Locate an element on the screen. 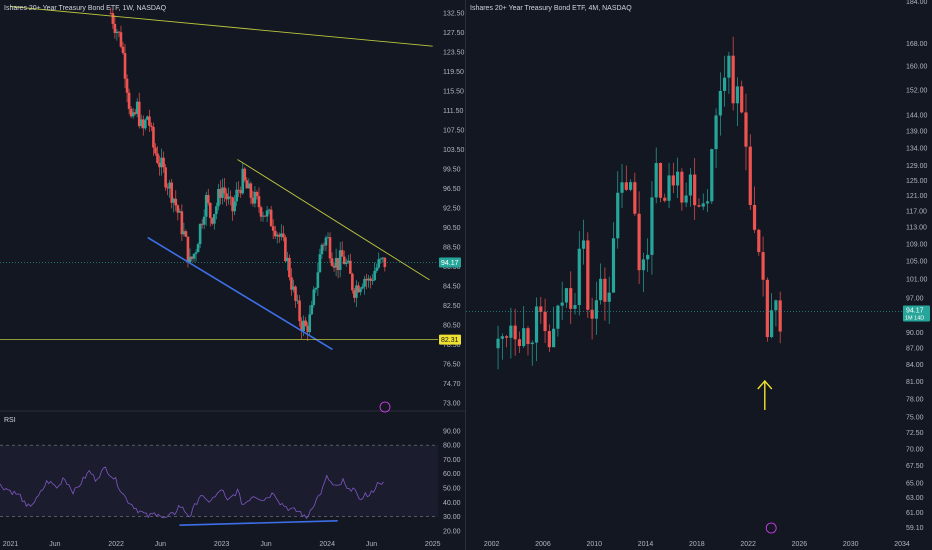  rsi-label: RSI is located at coordinates (10, 420).